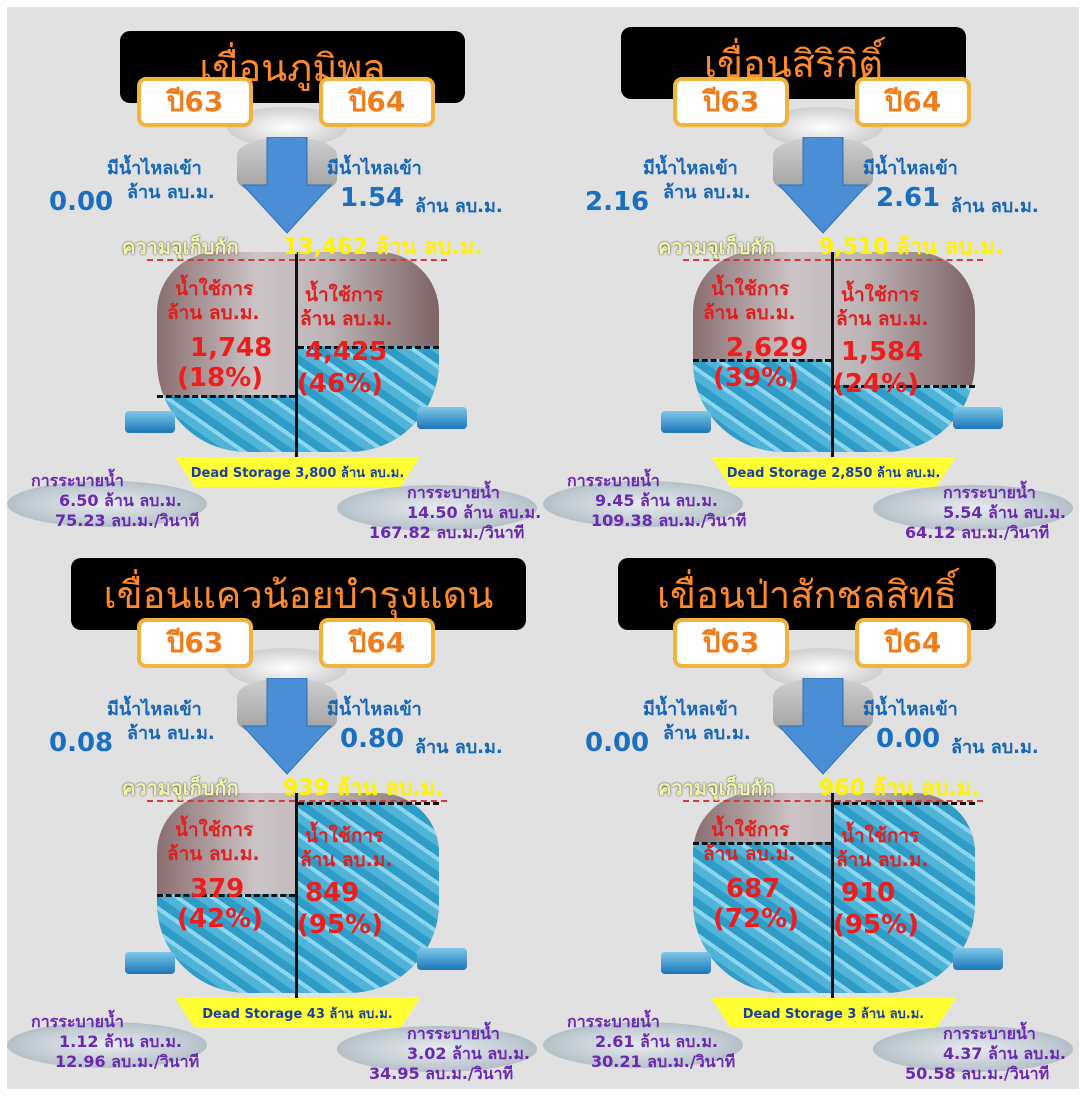 The height and width of the screenshot is (1096, 1087). Describe the element at coordinates (1005, 1053) in the screenshot. I see `release-right-mcm: 4.37 ล้าน ลบ.ม.` at that location.